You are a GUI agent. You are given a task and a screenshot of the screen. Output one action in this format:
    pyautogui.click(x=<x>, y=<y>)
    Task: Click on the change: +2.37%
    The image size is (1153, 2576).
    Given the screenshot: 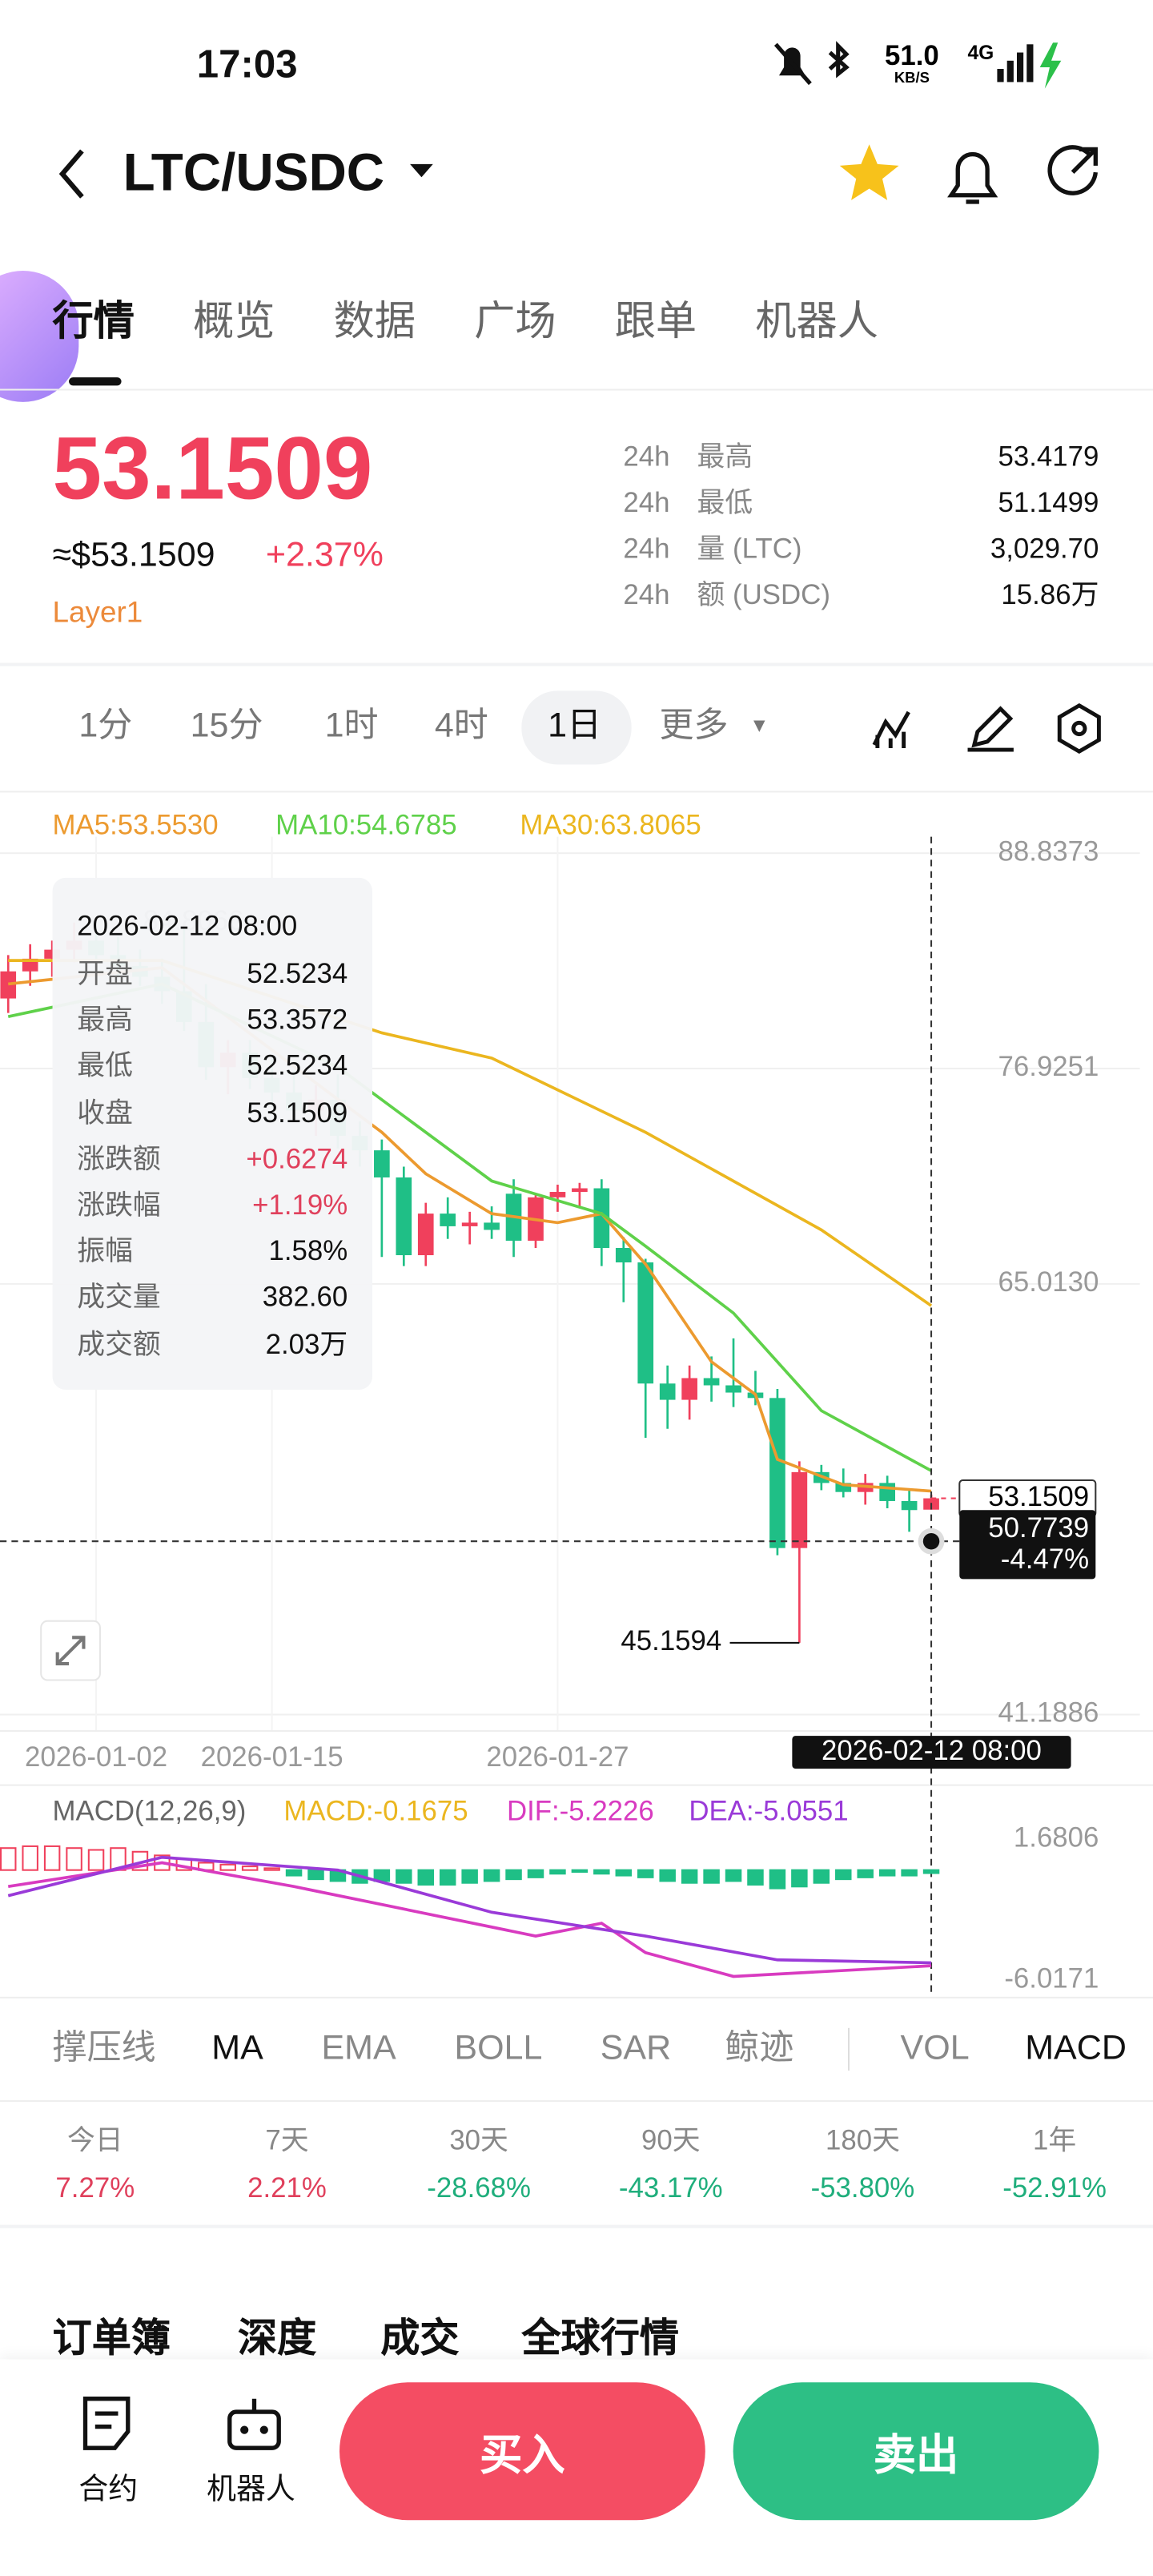 What is the action you would take?
    pyautogui.click(x=325, y=555)
    